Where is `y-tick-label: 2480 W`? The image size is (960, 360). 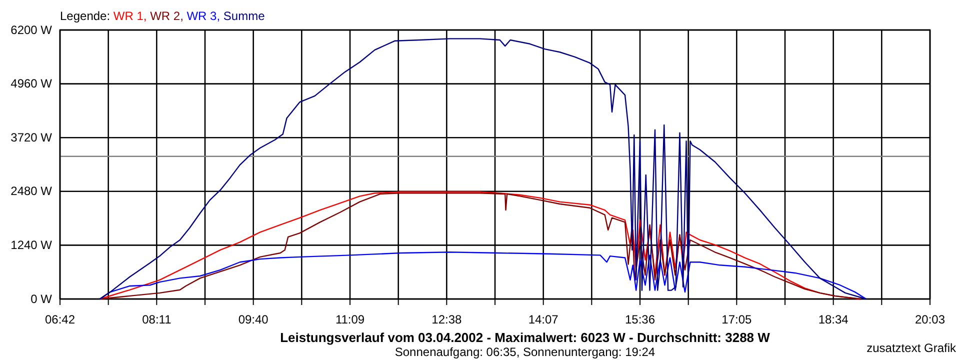 y-tick-label: 2480 W is located at coordinates (31, 191).